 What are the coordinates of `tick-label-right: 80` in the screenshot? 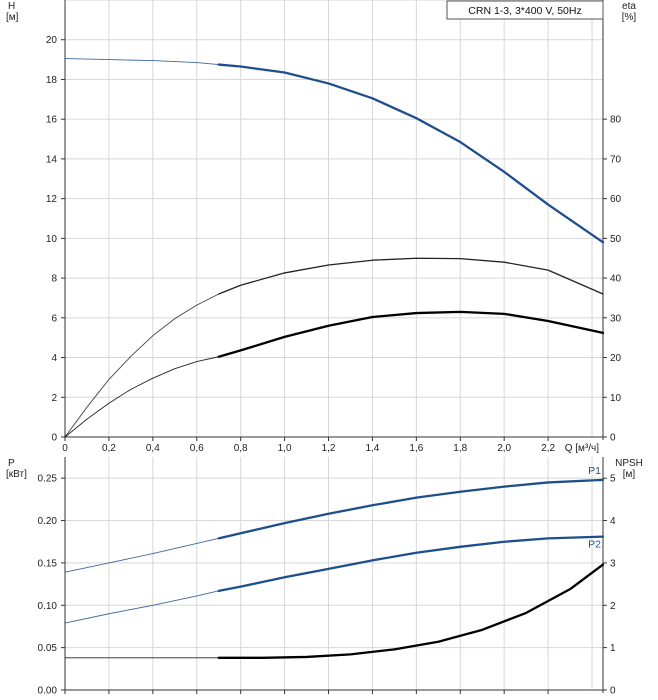 It's located at (616, 120).